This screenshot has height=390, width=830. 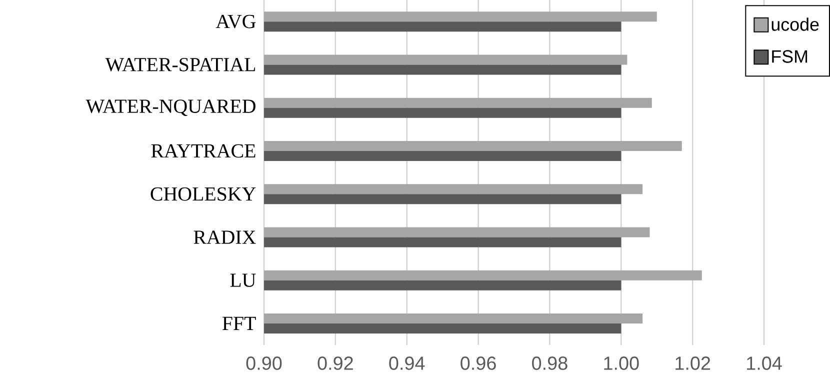 What do you see at coordinates (795, 24) in the screenshot?
I see `legend-label: ucode` at bounding box center [795, 24].